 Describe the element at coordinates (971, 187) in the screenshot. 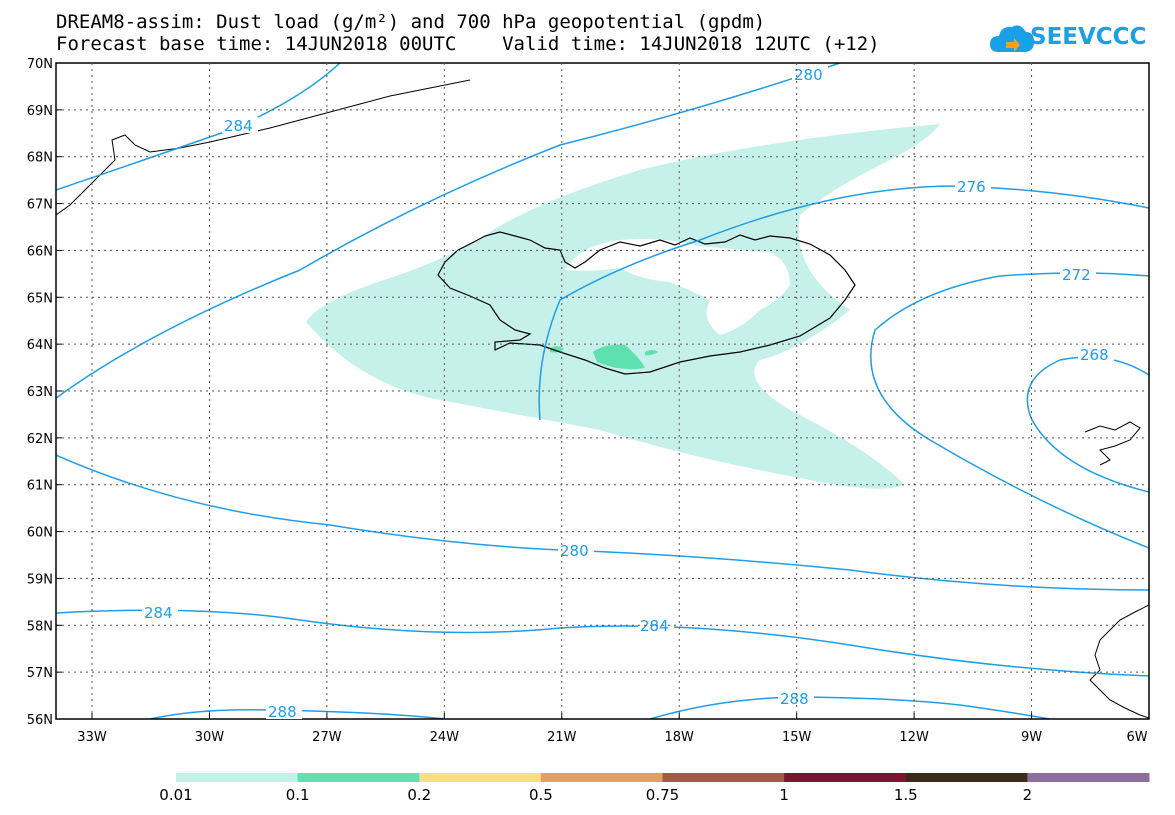

I see `contour-label: 276` at that location.